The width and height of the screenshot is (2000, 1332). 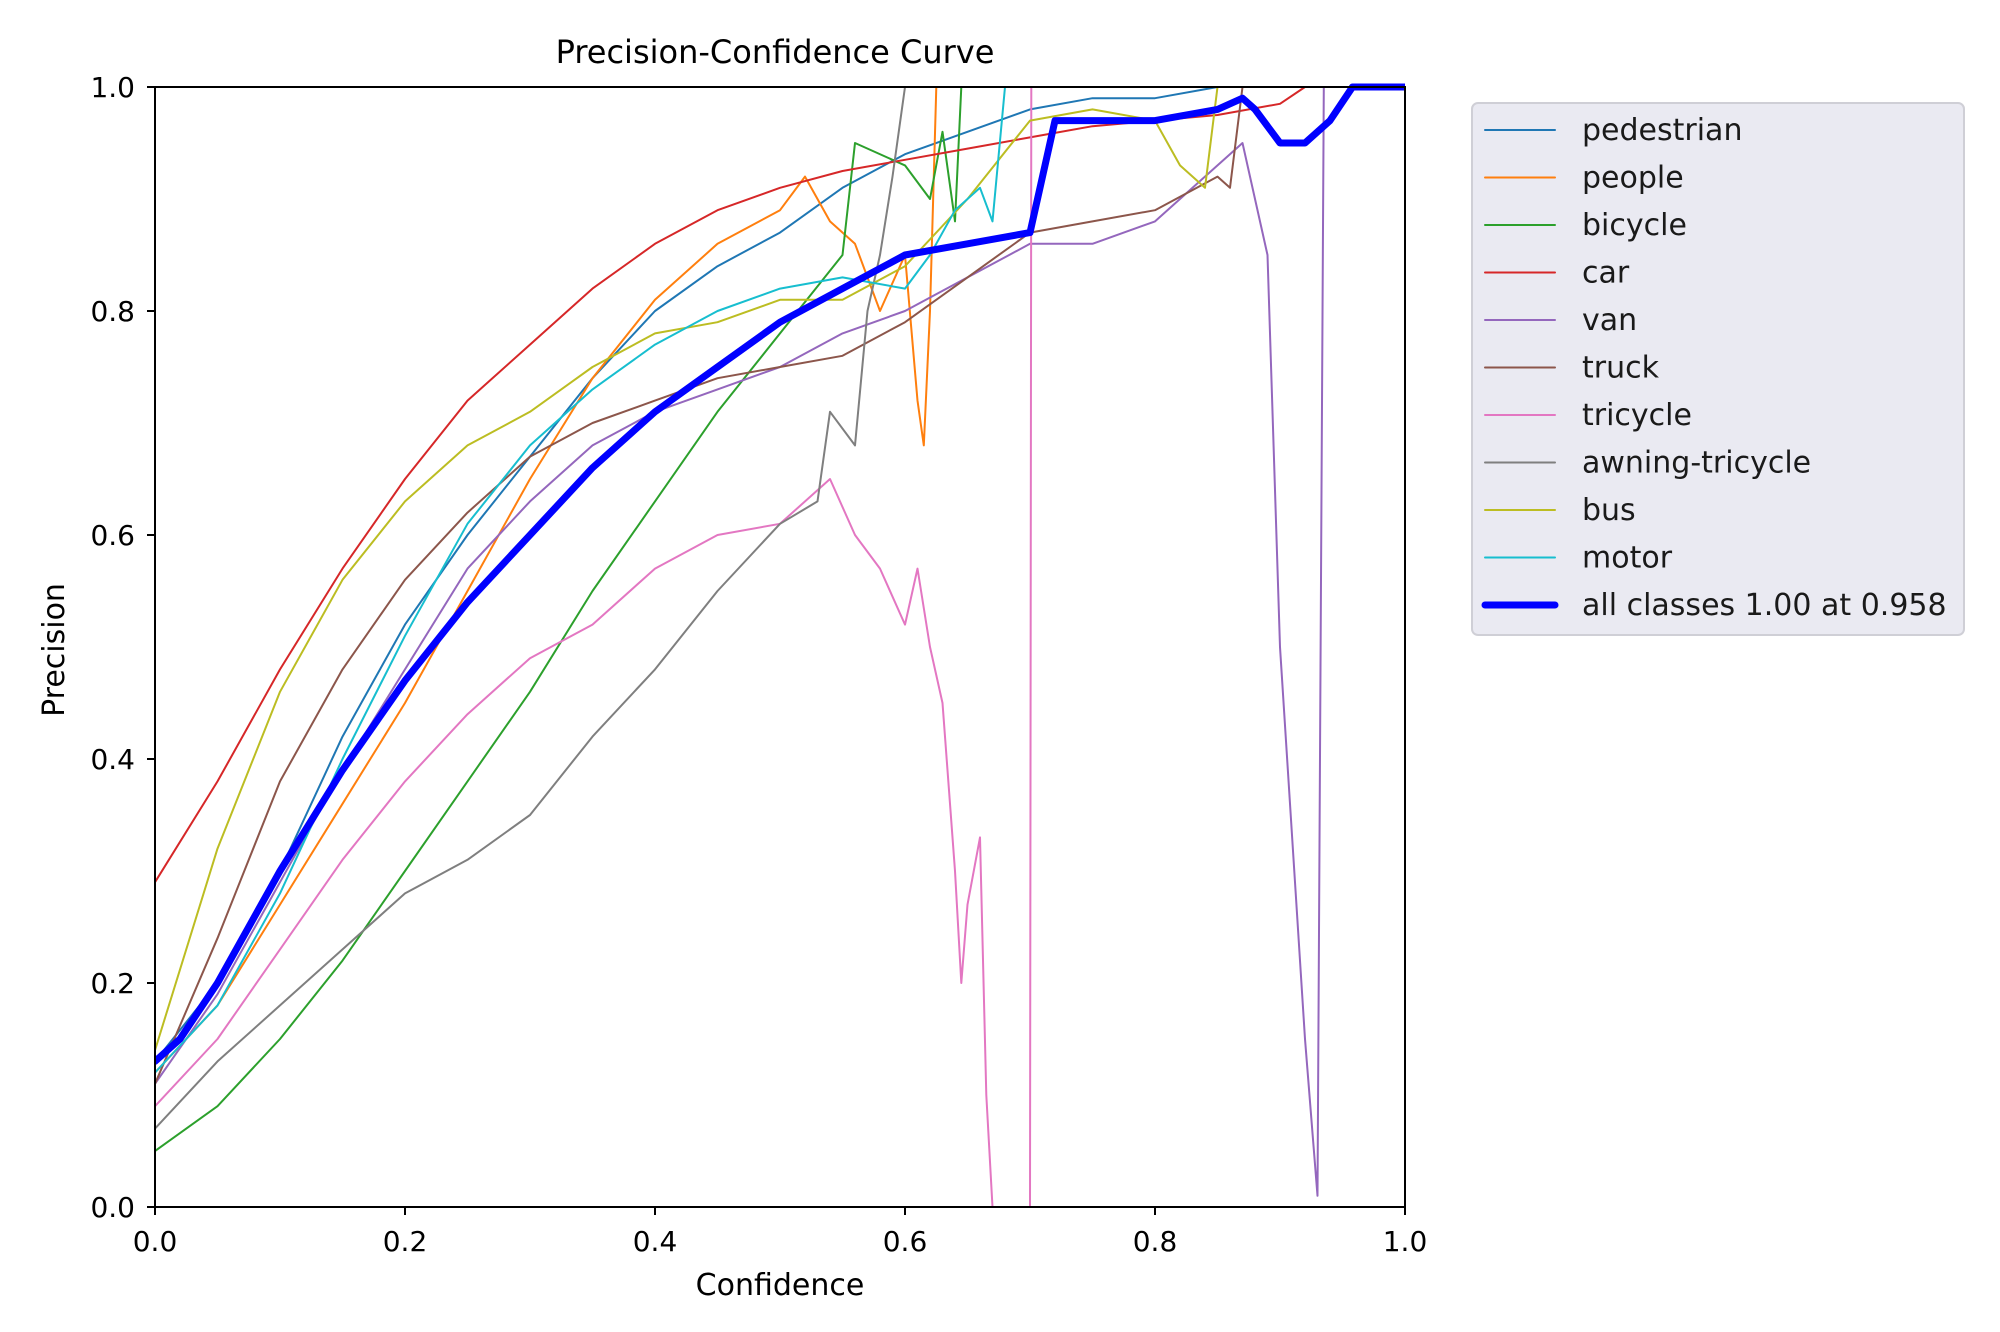 What do you see at coordinates (54, 650) in the screenshot?
I see `y-axis-label: Precision` at bounding box center [54, 650].